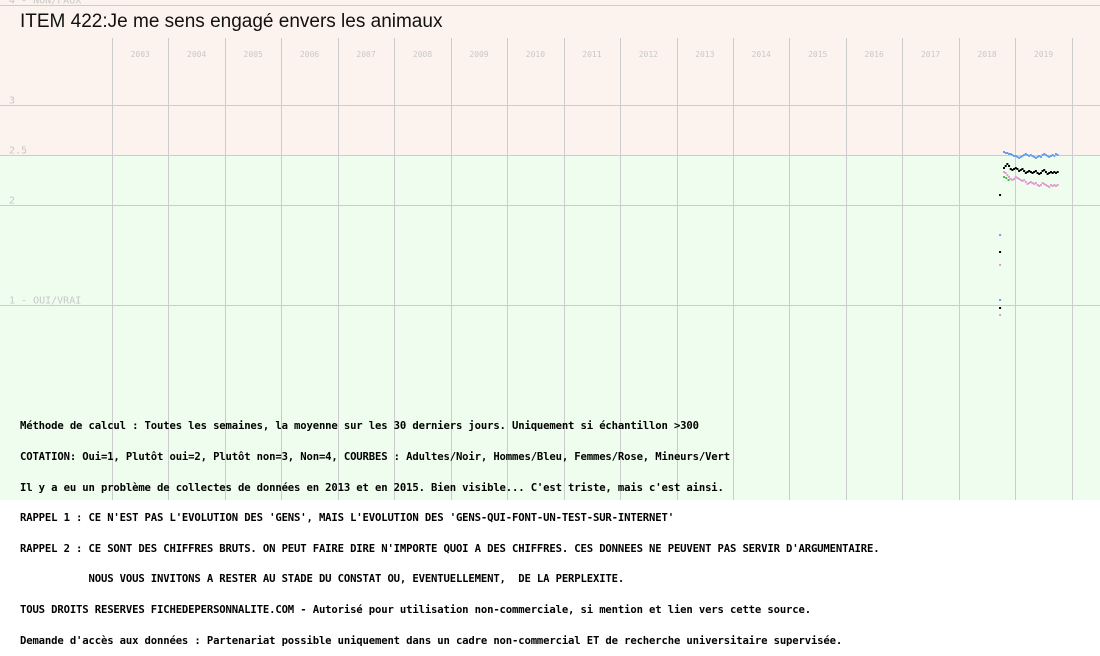  What do you see at coordinates (535, 54) in the screenshot?
I see `x-tick-label: 2010` at bounding box center [535, 54].